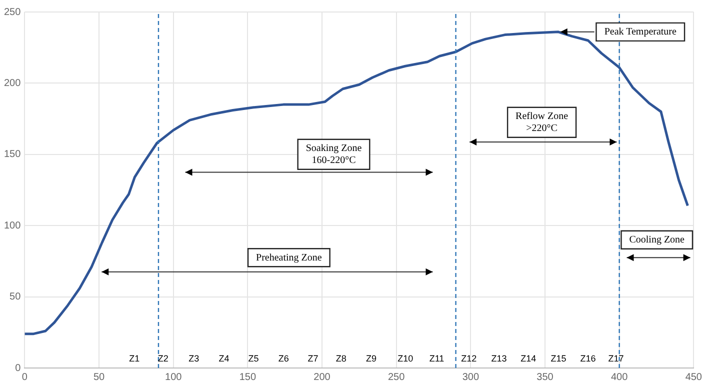 This screenshot has width=705, height=386. I want to click on y-tick-label: 50, so click(16, 297).